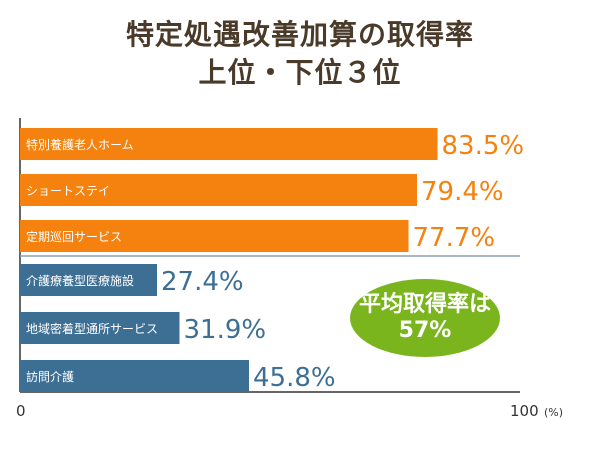 This screenshot has height=450, width=600. I want to click on category-label-1: 特別養護老人ホーム, so click(80, 144).